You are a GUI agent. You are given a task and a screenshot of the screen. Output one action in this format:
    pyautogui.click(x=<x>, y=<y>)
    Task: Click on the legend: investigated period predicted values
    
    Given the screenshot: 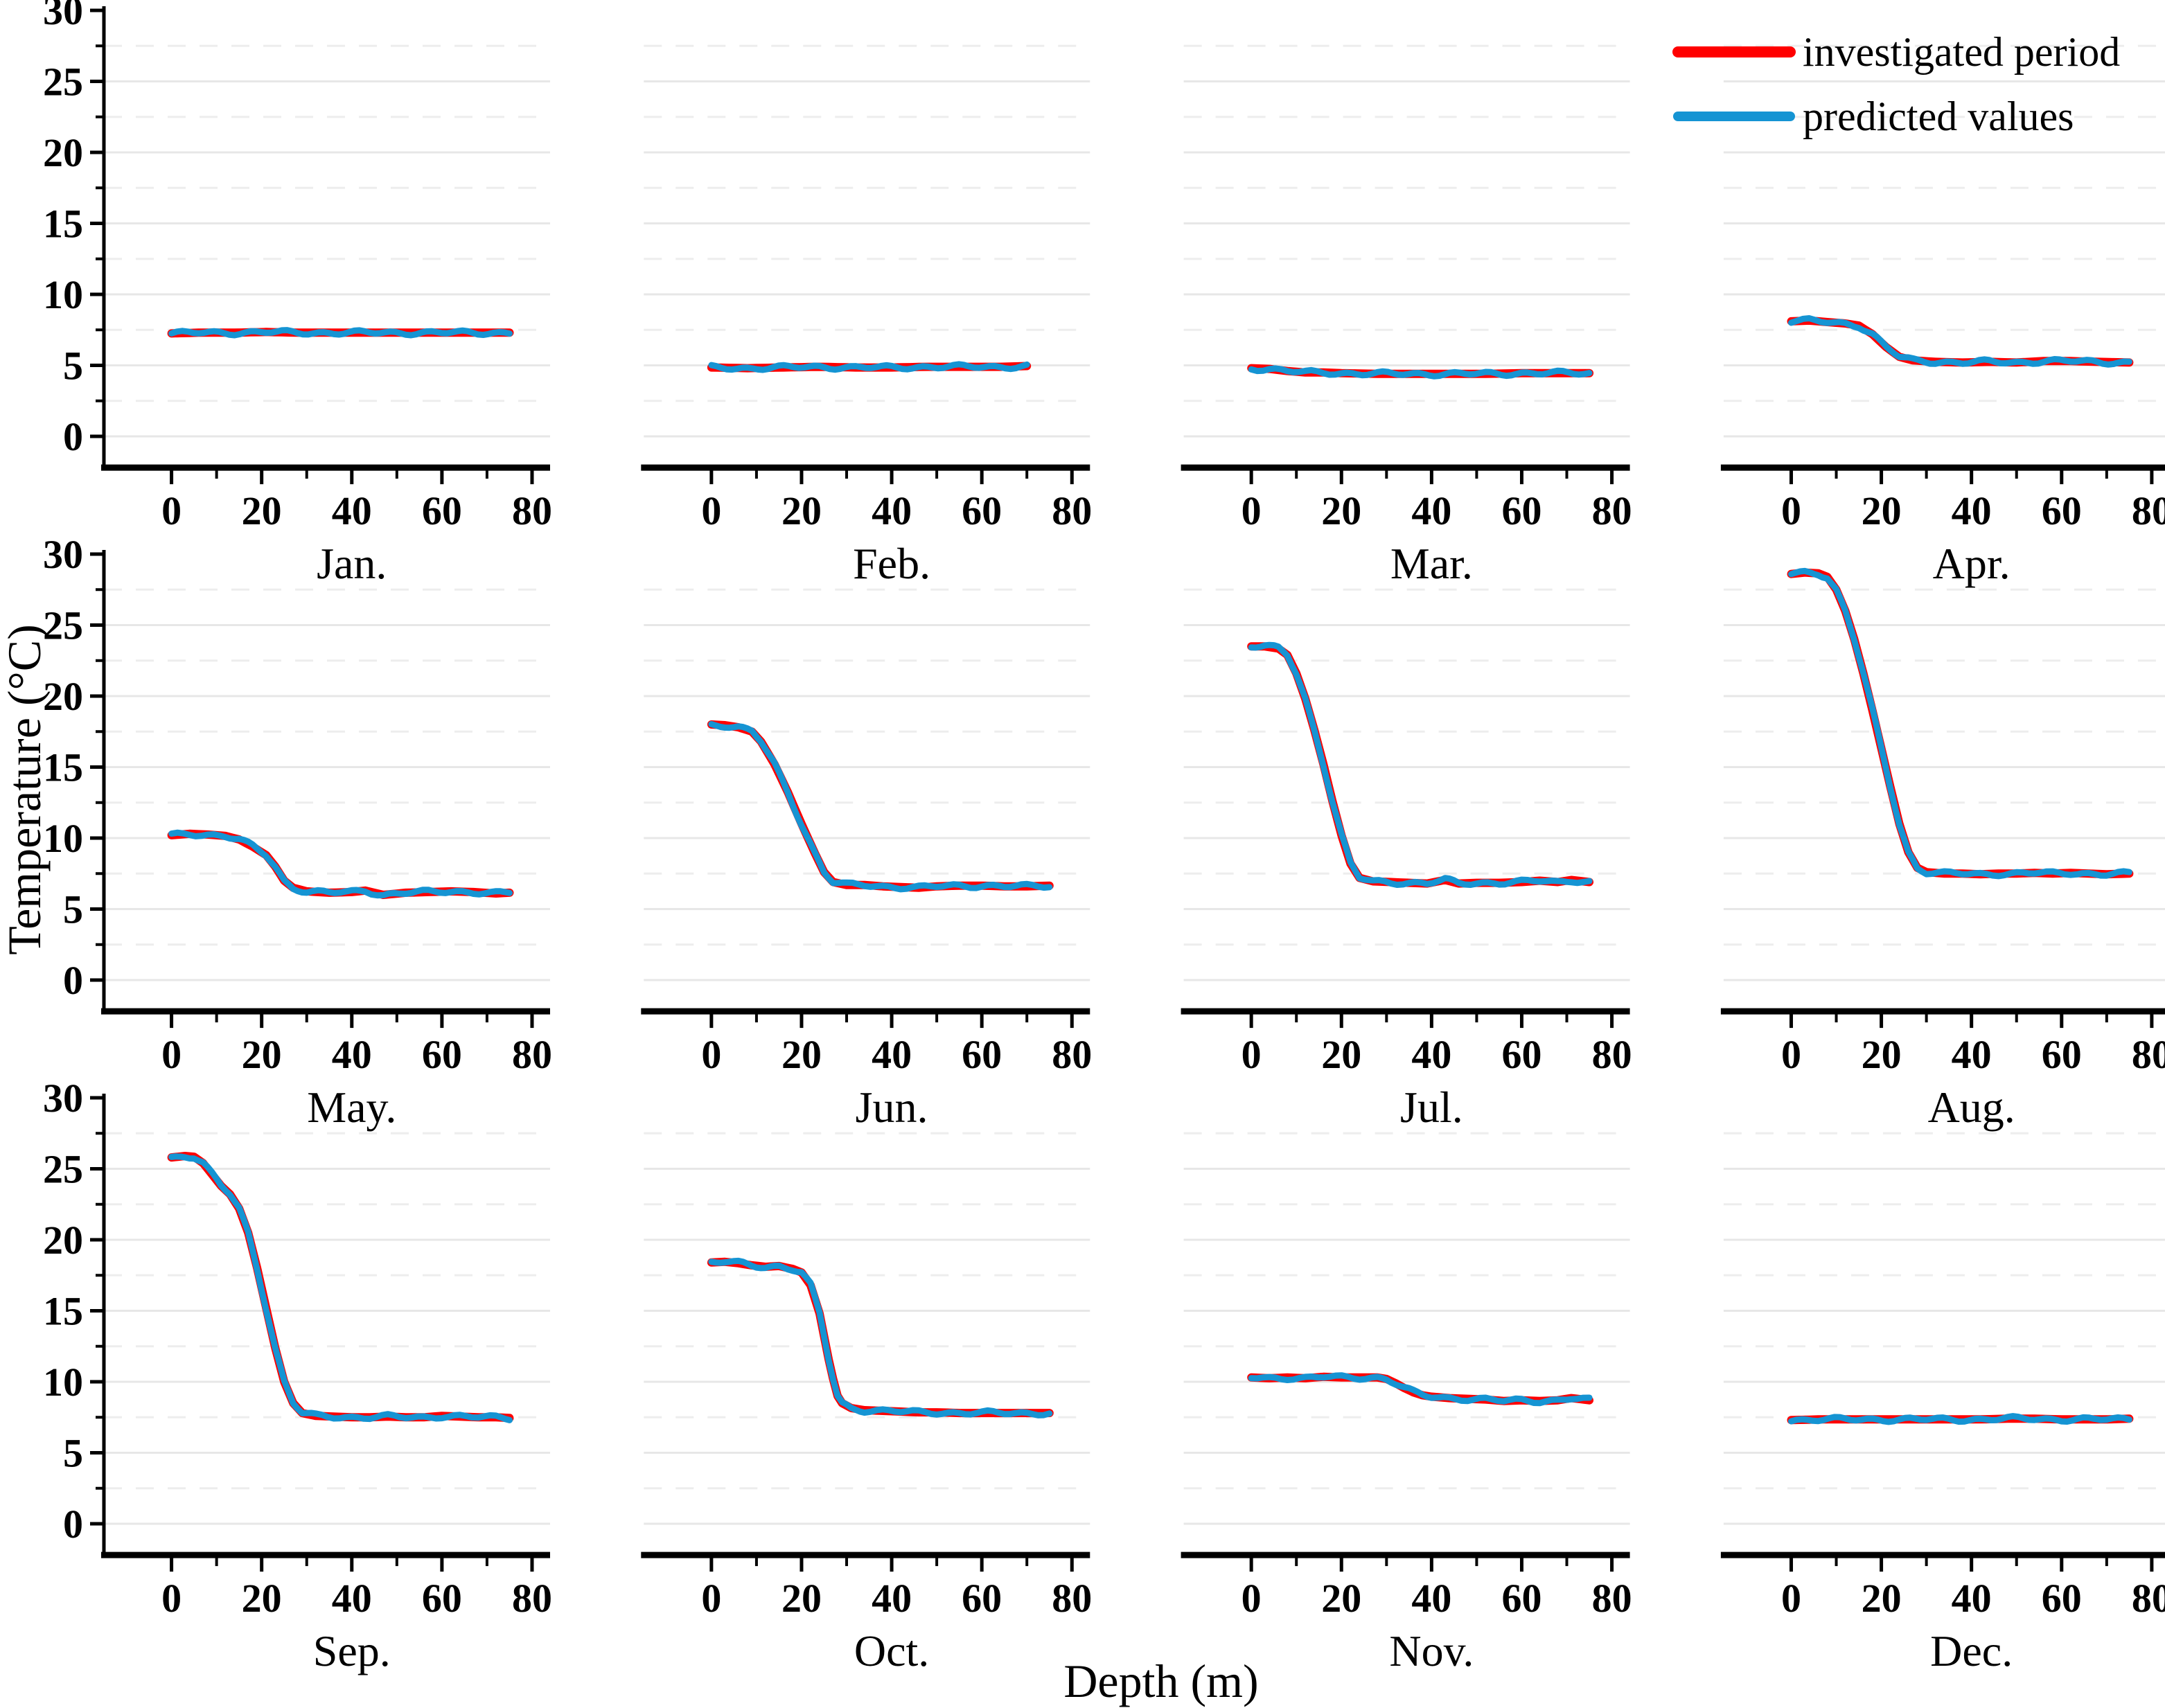 What is the action you would take?
    pyautogui.click(x=1896, y=84)
    